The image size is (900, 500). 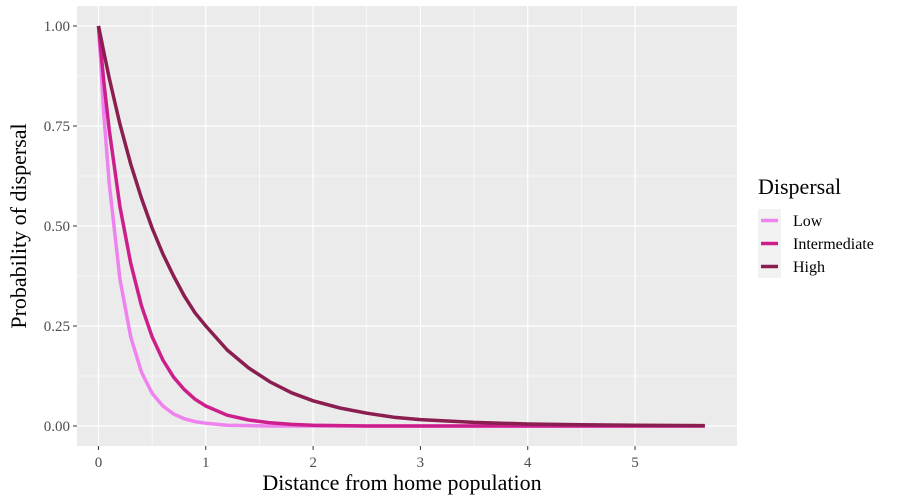 What do you see at coordinates (528, 463) in the screenshot?
I see `x-tick-label: 4` at bounding box center [528, 463].